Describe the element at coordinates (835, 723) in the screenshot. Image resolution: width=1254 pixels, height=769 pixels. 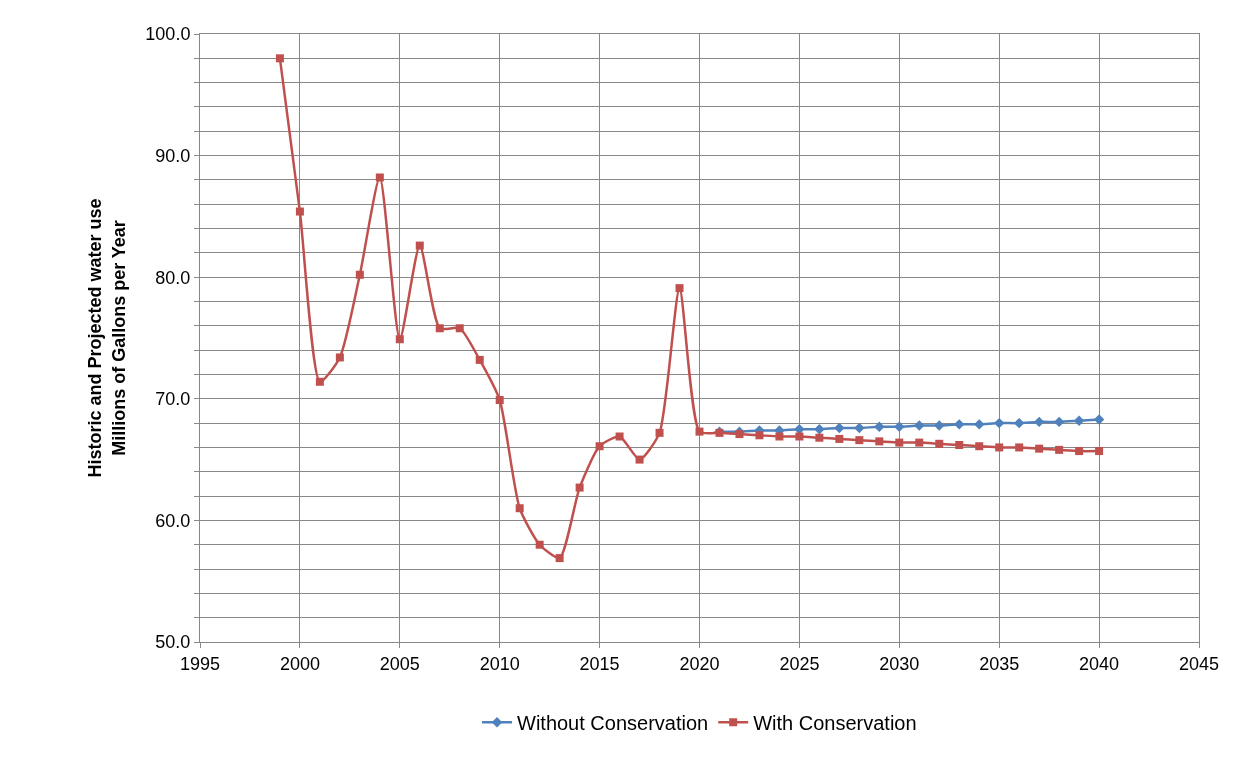
I see `legend-label: With Conservation` at that location.